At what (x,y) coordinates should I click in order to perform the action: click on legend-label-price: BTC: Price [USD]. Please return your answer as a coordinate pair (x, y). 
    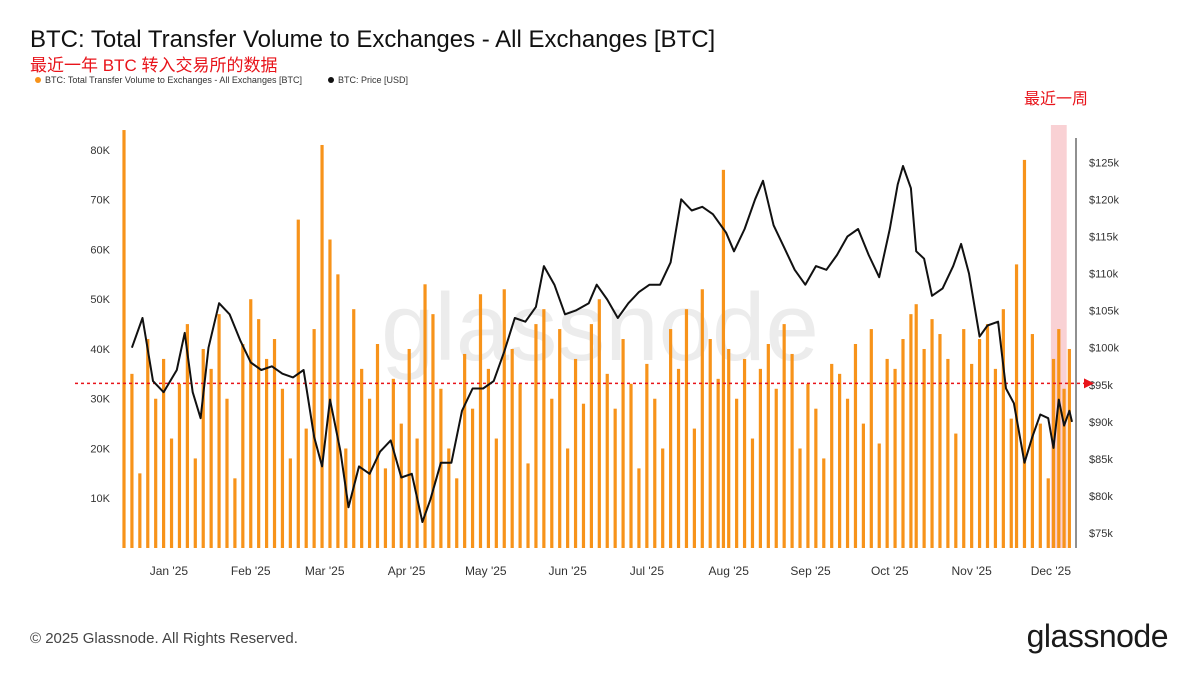
    Looking at the image, I should click on (372, 80).